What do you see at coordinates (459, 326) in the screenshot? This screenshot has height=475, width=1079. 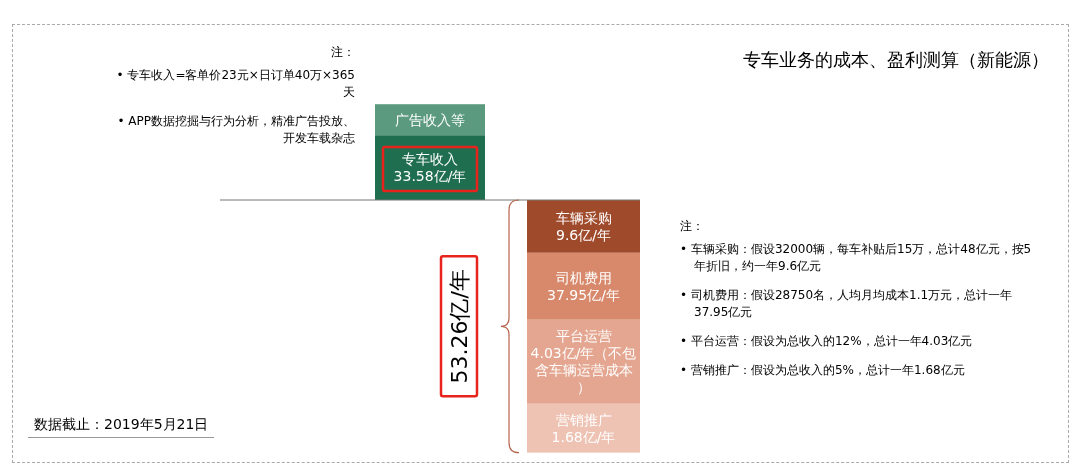 I see `text: 53.26亿/年` at bounding box center [459, 326].